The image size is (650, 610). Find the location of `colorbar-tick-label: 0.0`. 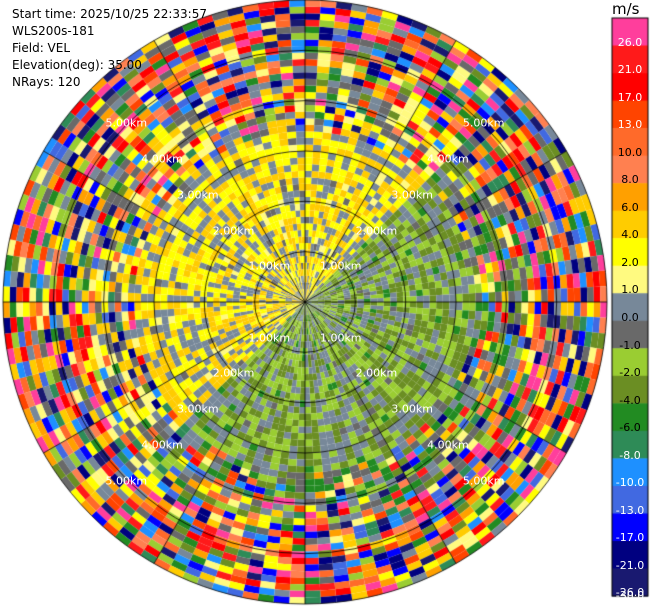

colorbar-tick-label: 0.0 is located at coordinates (630, 317).